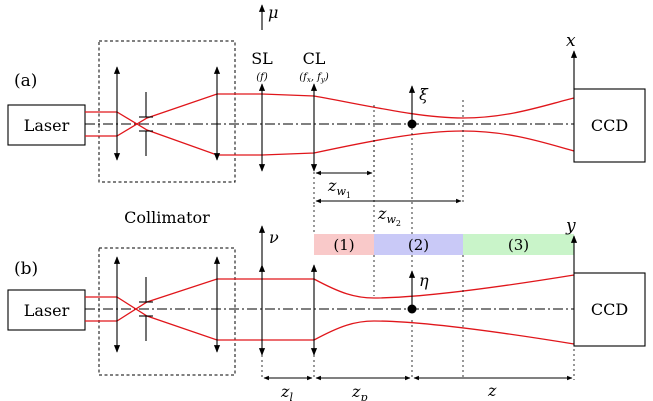 Image resolution: width=653 pixels, height=401 pixels. Describe the element at coordinates (262, 58) in the screenshot. I see `sl-label: SL` at that location.